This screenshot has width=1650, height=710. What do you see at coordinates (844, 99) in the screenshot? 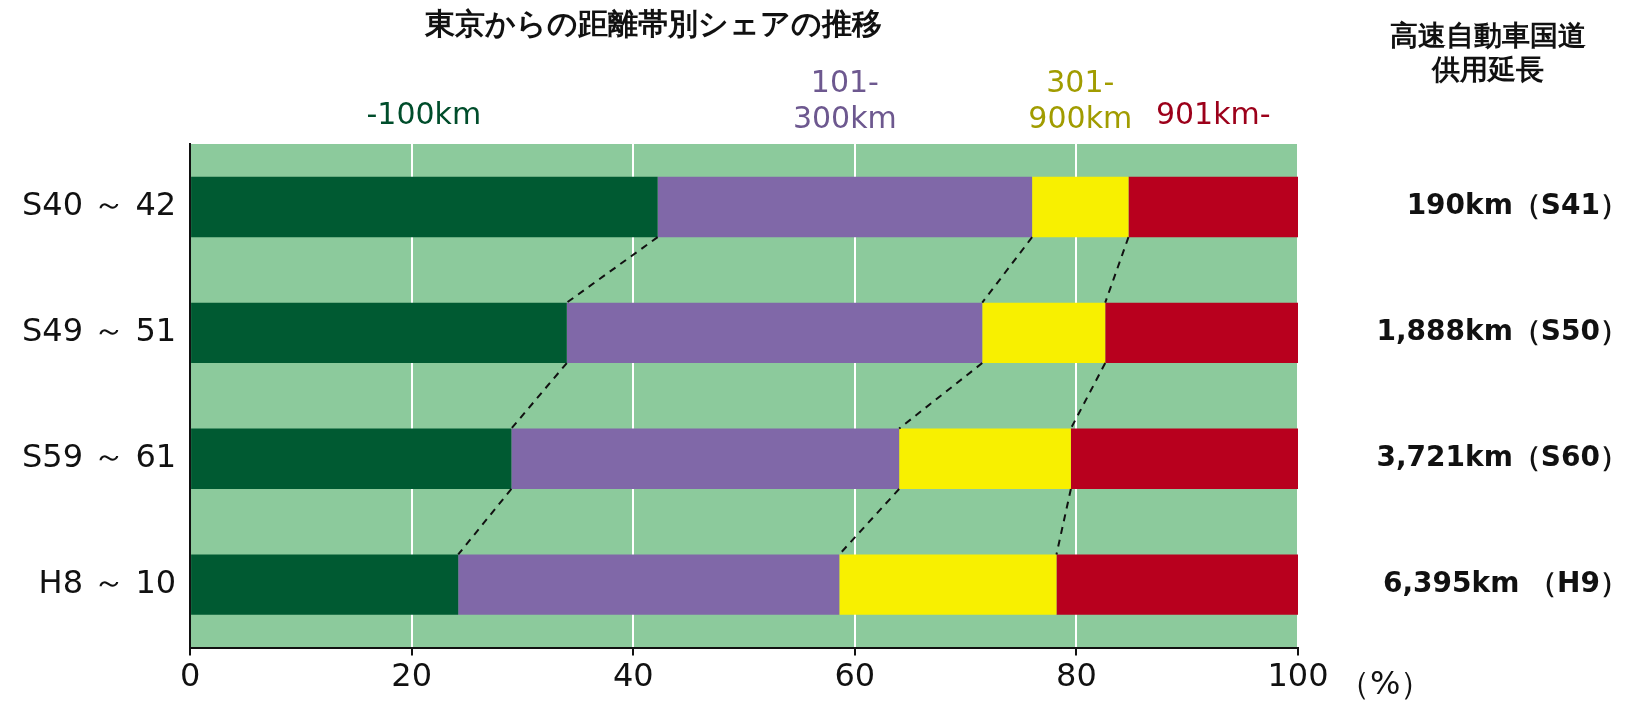
I see `series-label: 101- 300km` at bounding box center [844, 99].